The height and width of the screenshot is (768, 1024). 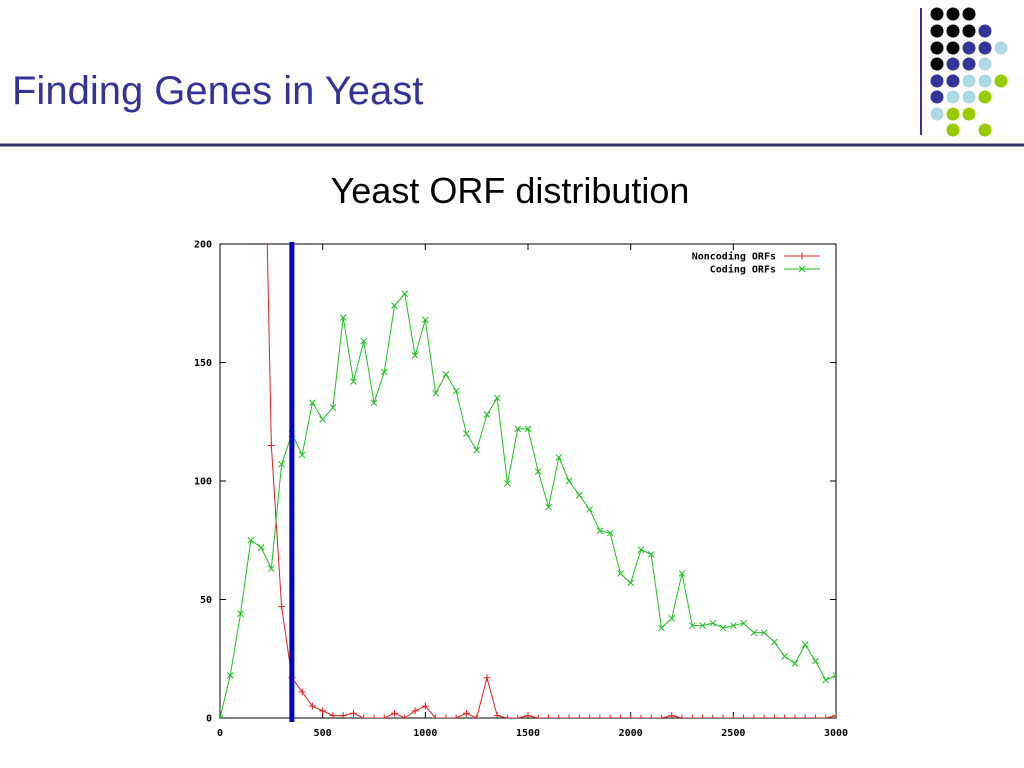 What do you see at coordinates (528, 733) in the screenshot?
I see `x-tick-label: 1500` at bounding box center [528, 733].